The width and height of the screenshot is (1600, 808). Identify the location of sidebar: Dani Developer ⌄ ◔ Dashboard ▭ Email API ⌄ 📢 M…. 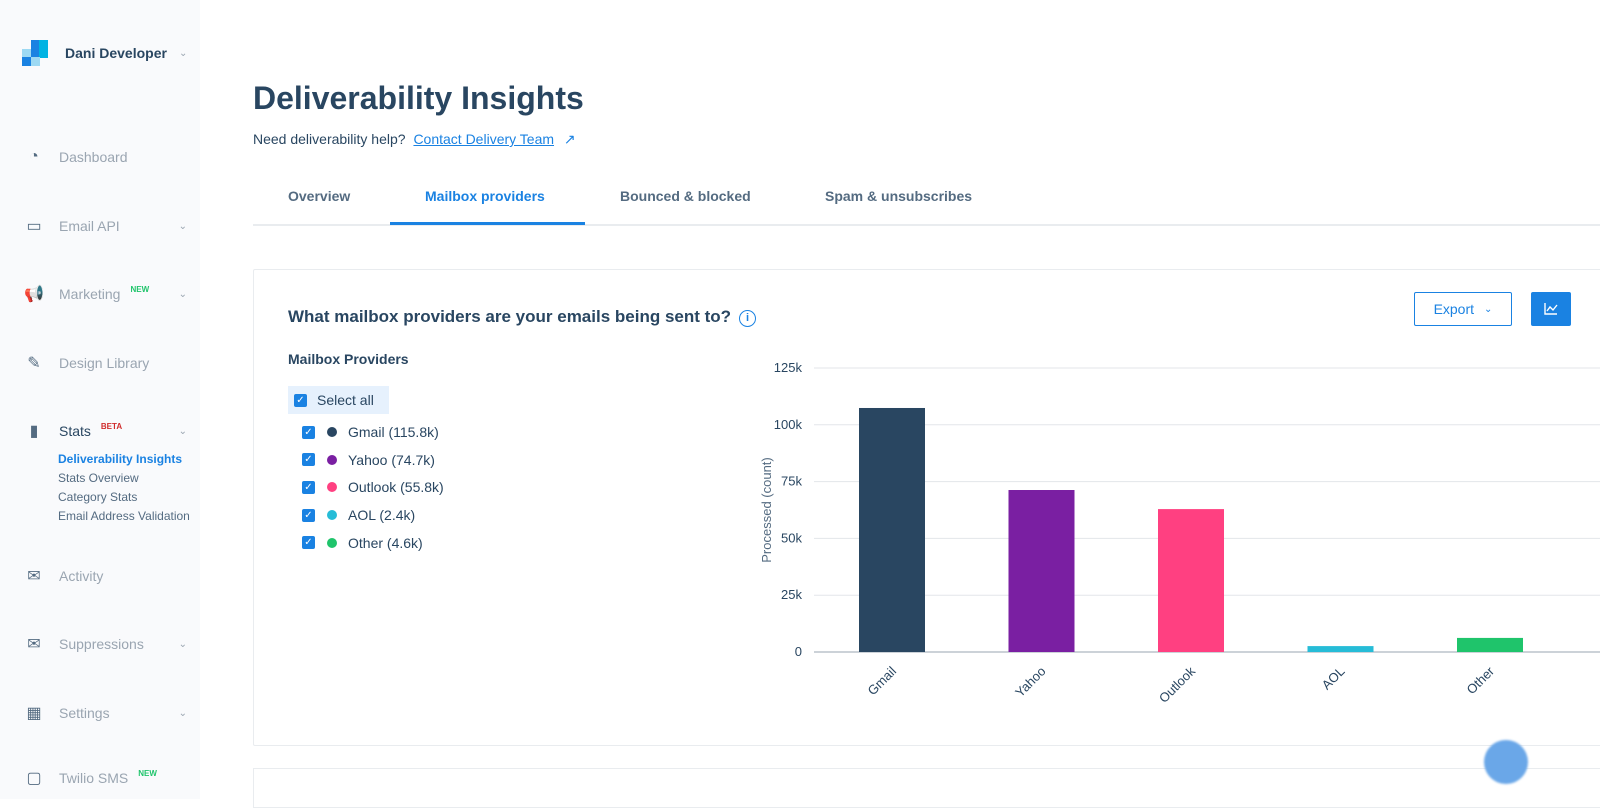
(100, 399).